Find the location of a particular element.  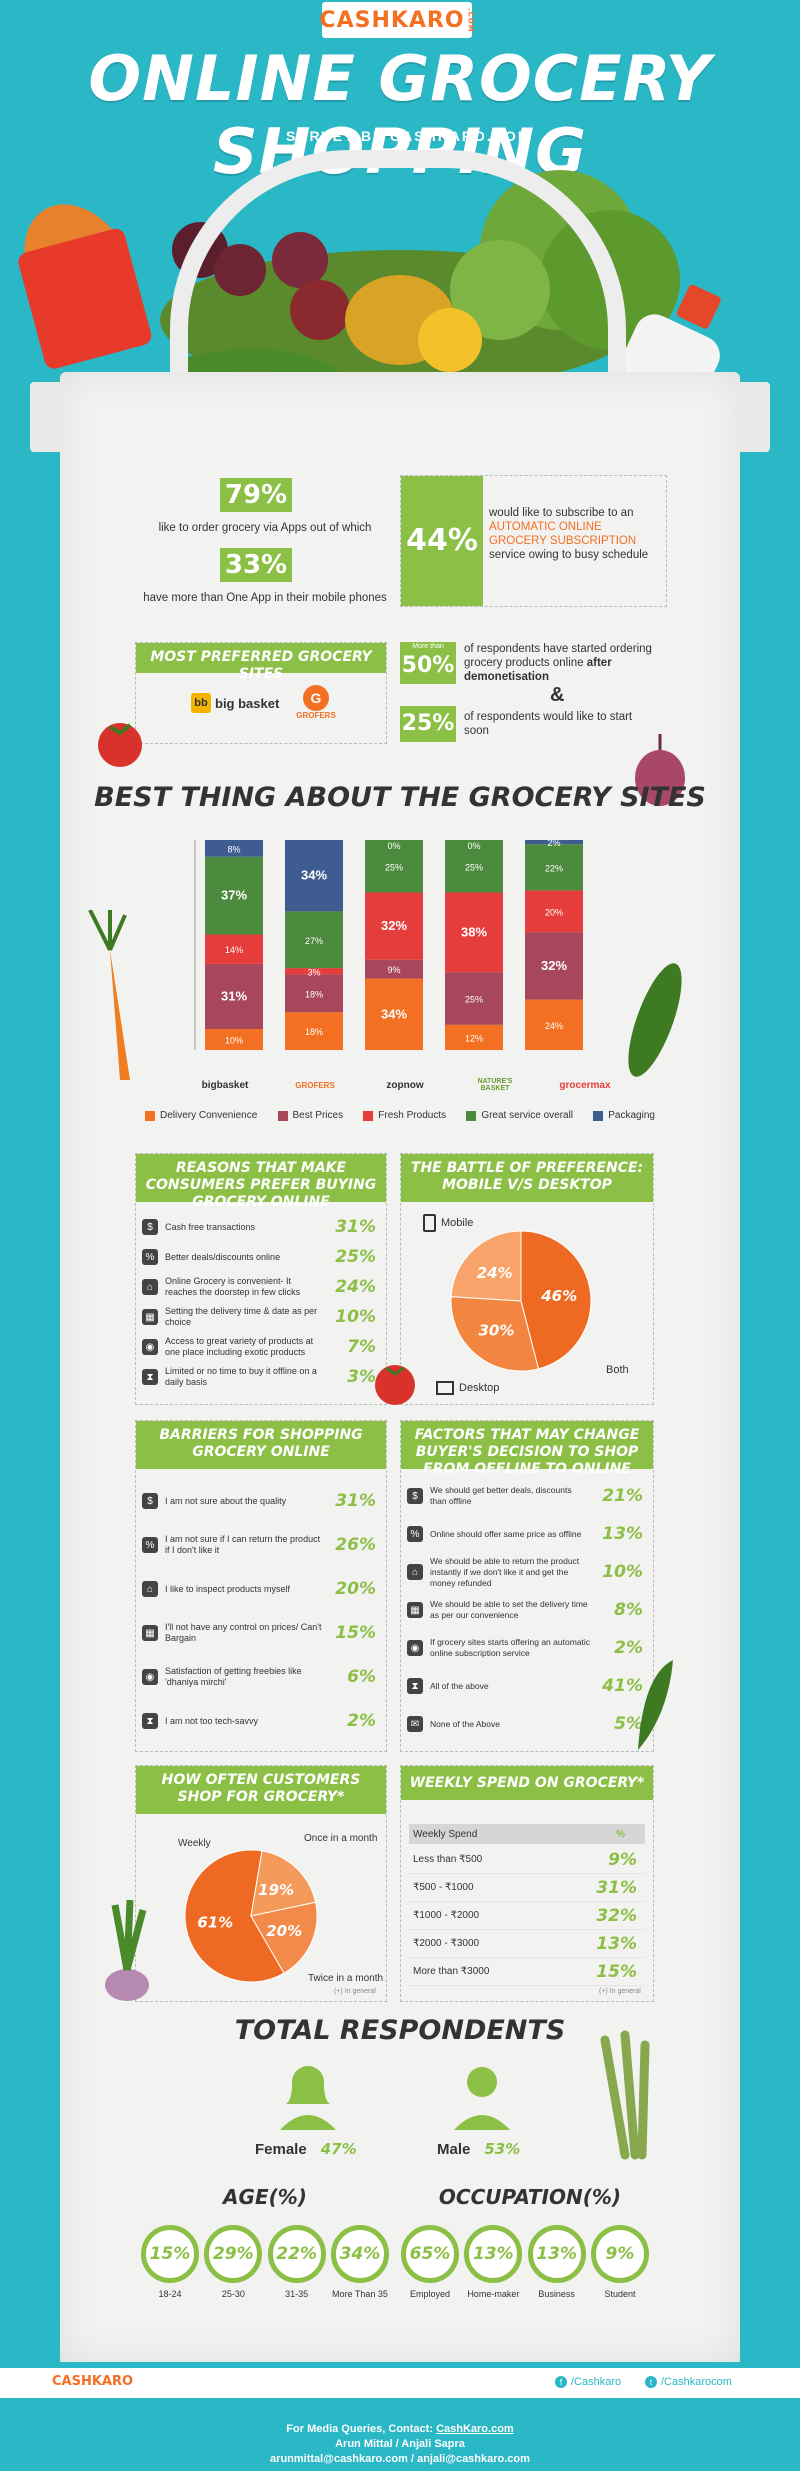

spend-row: ₹500 - ₹1000 31% is located at coordinates (527, 1888).